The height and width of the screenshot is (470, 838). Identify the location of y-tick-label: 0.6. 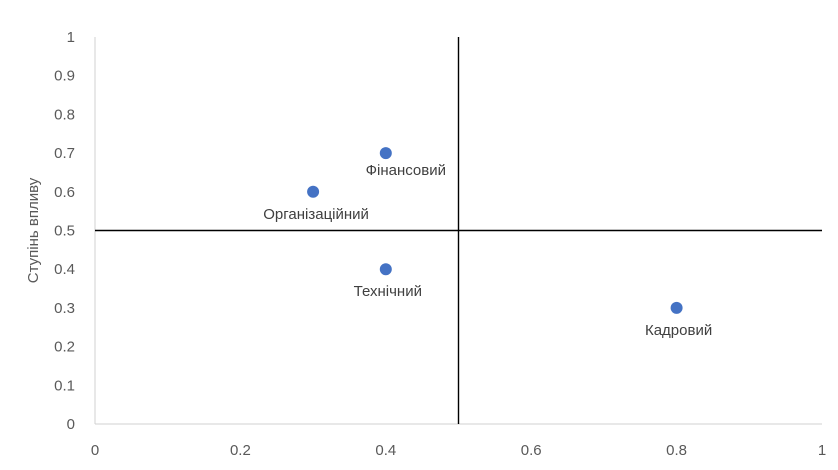
(64, 192).